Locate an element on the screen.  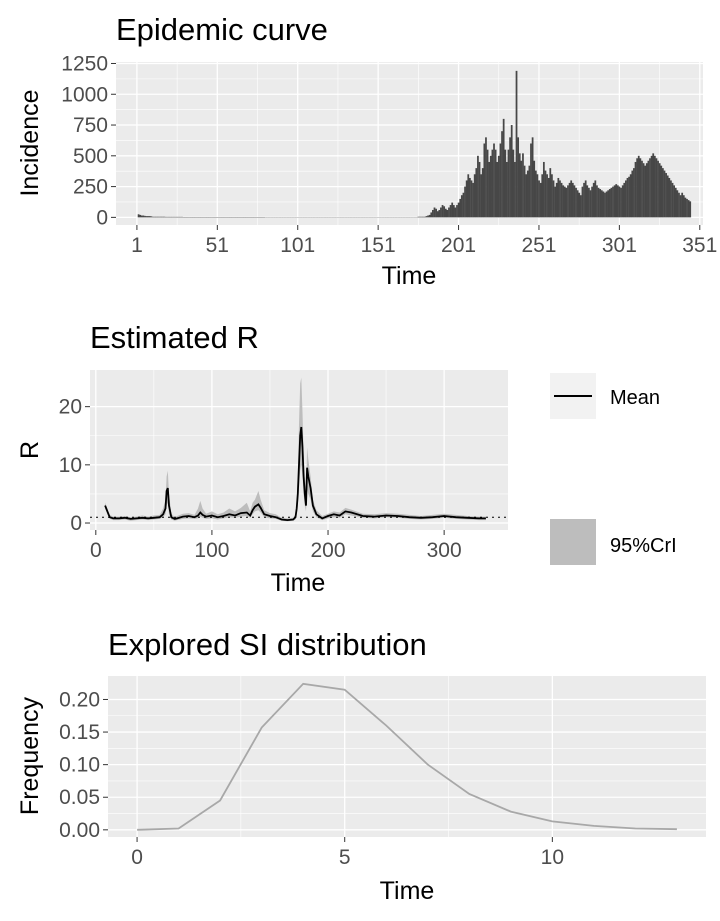
si-grid is located at coordinates (407, 756).